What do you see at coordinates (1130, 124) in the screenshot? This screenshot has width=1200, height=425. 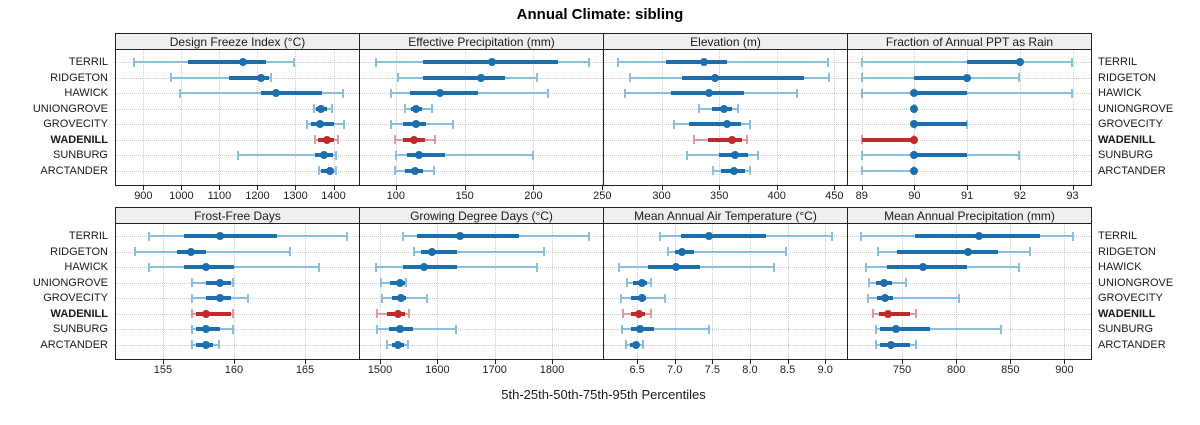 I see `row-label-right: GROVECITY` at bounding box center [1130, 124].